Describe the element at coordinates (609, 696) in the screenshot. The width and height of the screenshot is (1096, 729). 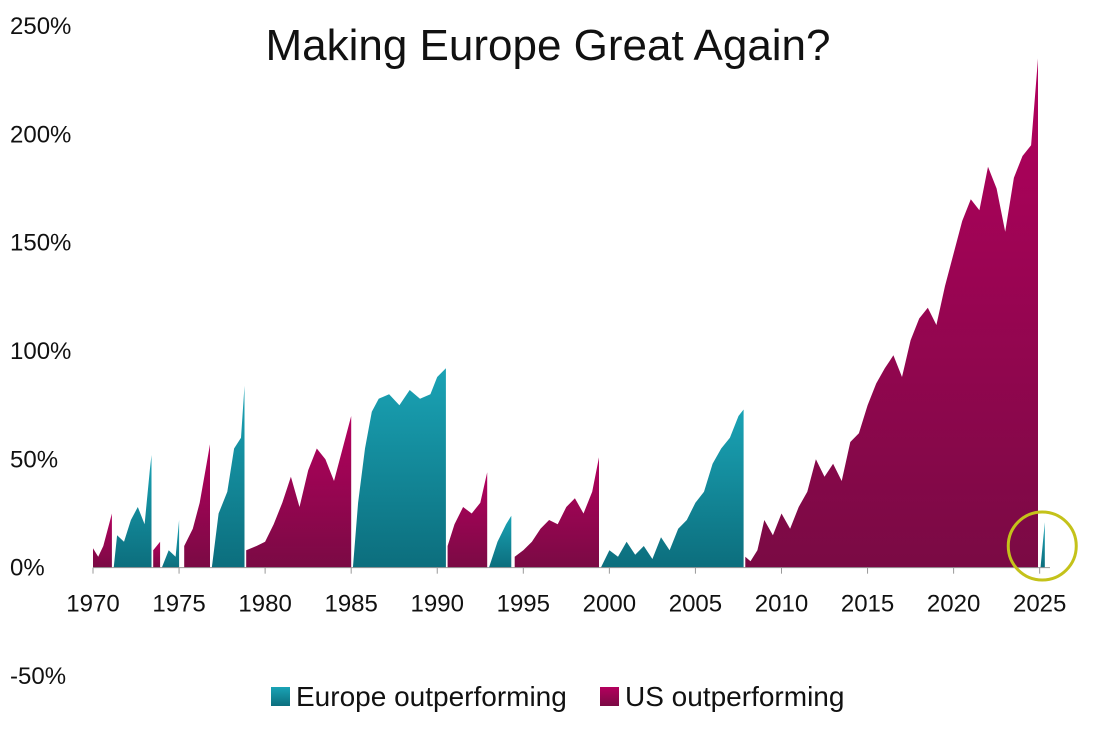
I see `legend-swatch-us` at that location.